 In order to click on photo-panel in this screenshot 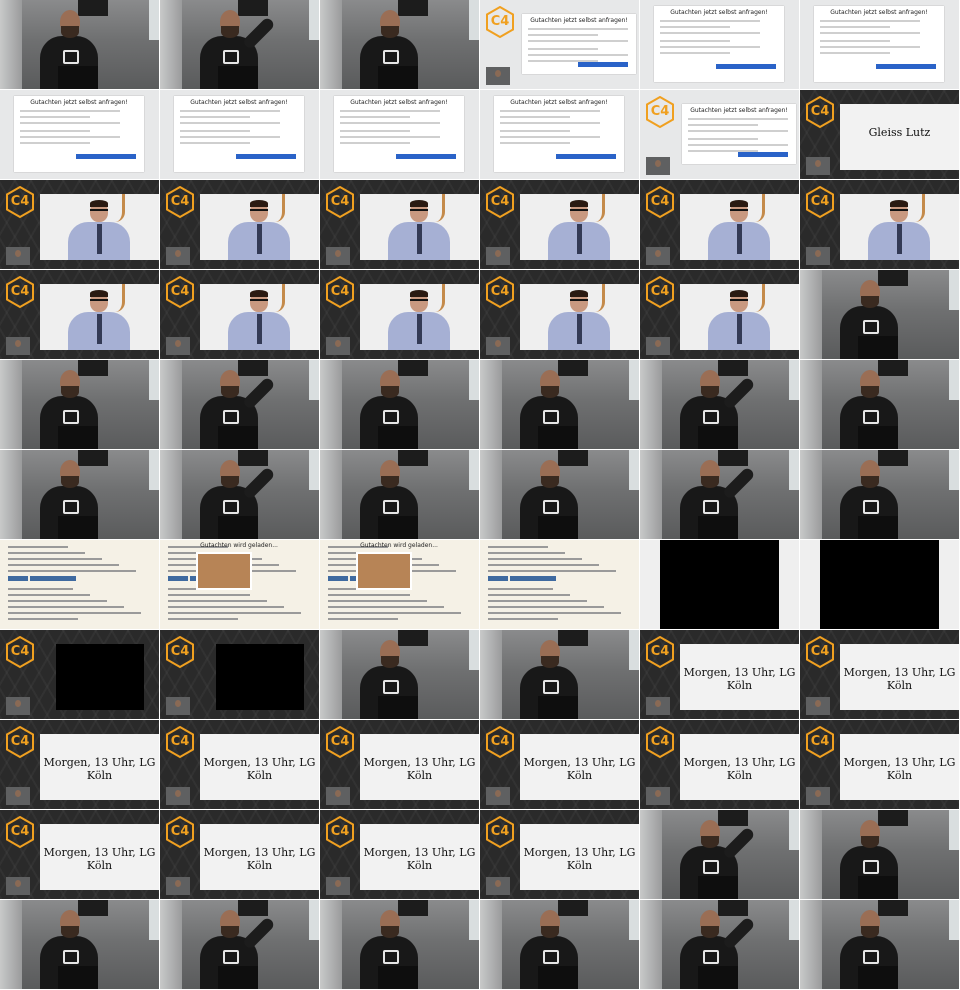, I will do `click(99, 317)`.